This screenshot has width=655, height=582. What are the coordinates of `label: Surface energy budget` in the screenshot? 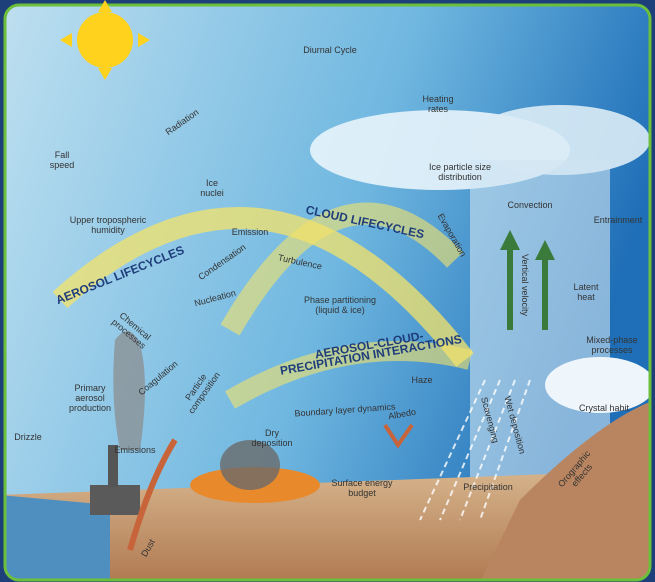 It's located at (362, 488).